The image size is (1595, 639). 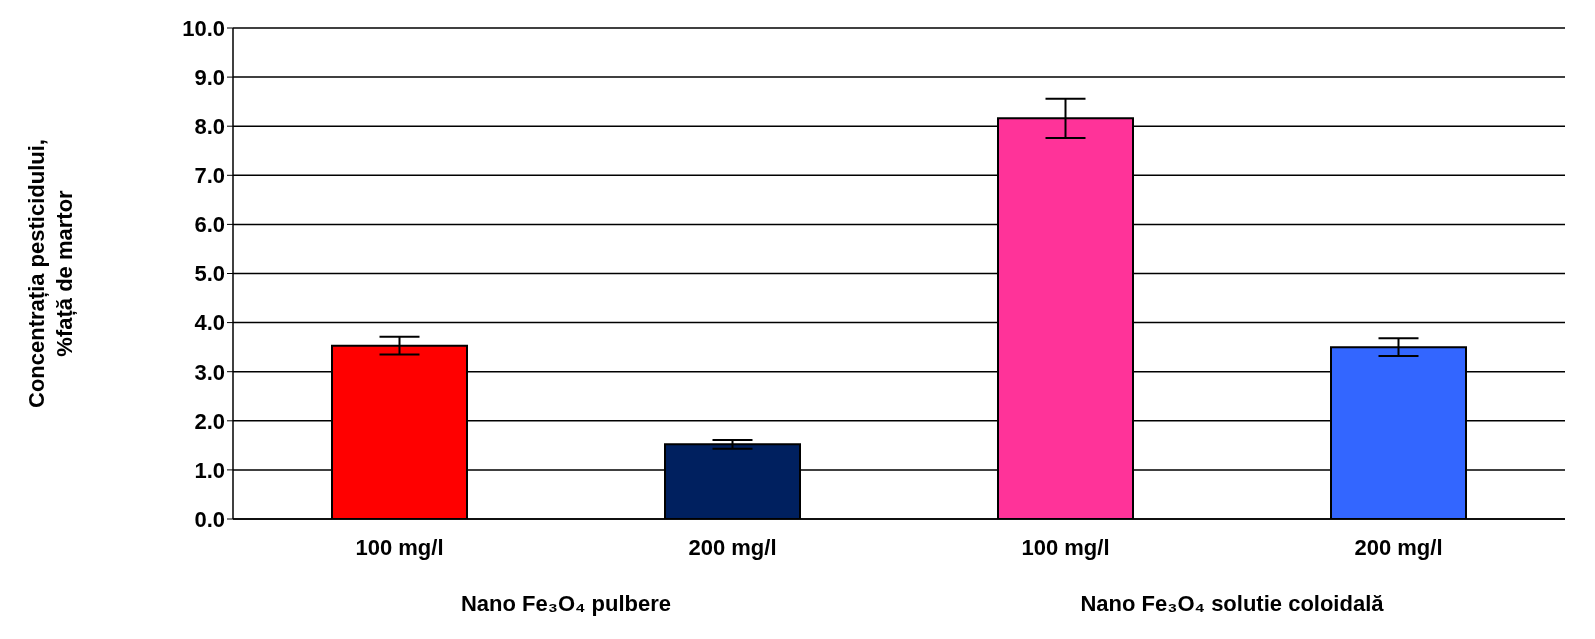 I want to click on y-tick-label: 9.0, so click(x=209, y=77).